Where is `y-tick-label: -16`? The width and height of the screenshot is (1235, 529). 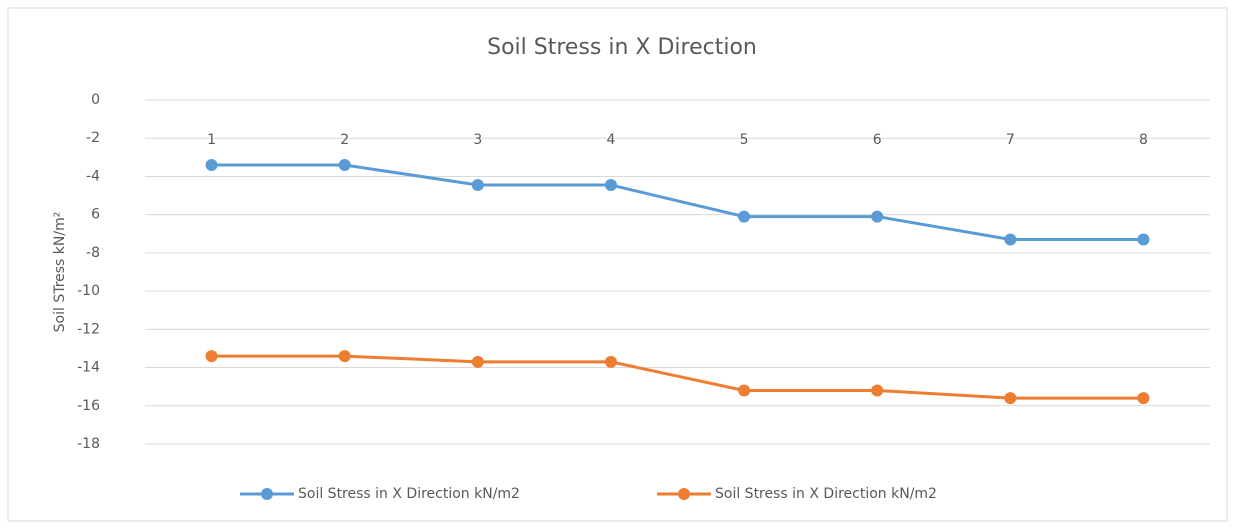 y-tick-label: -16 is located at coordinates (88, 406).